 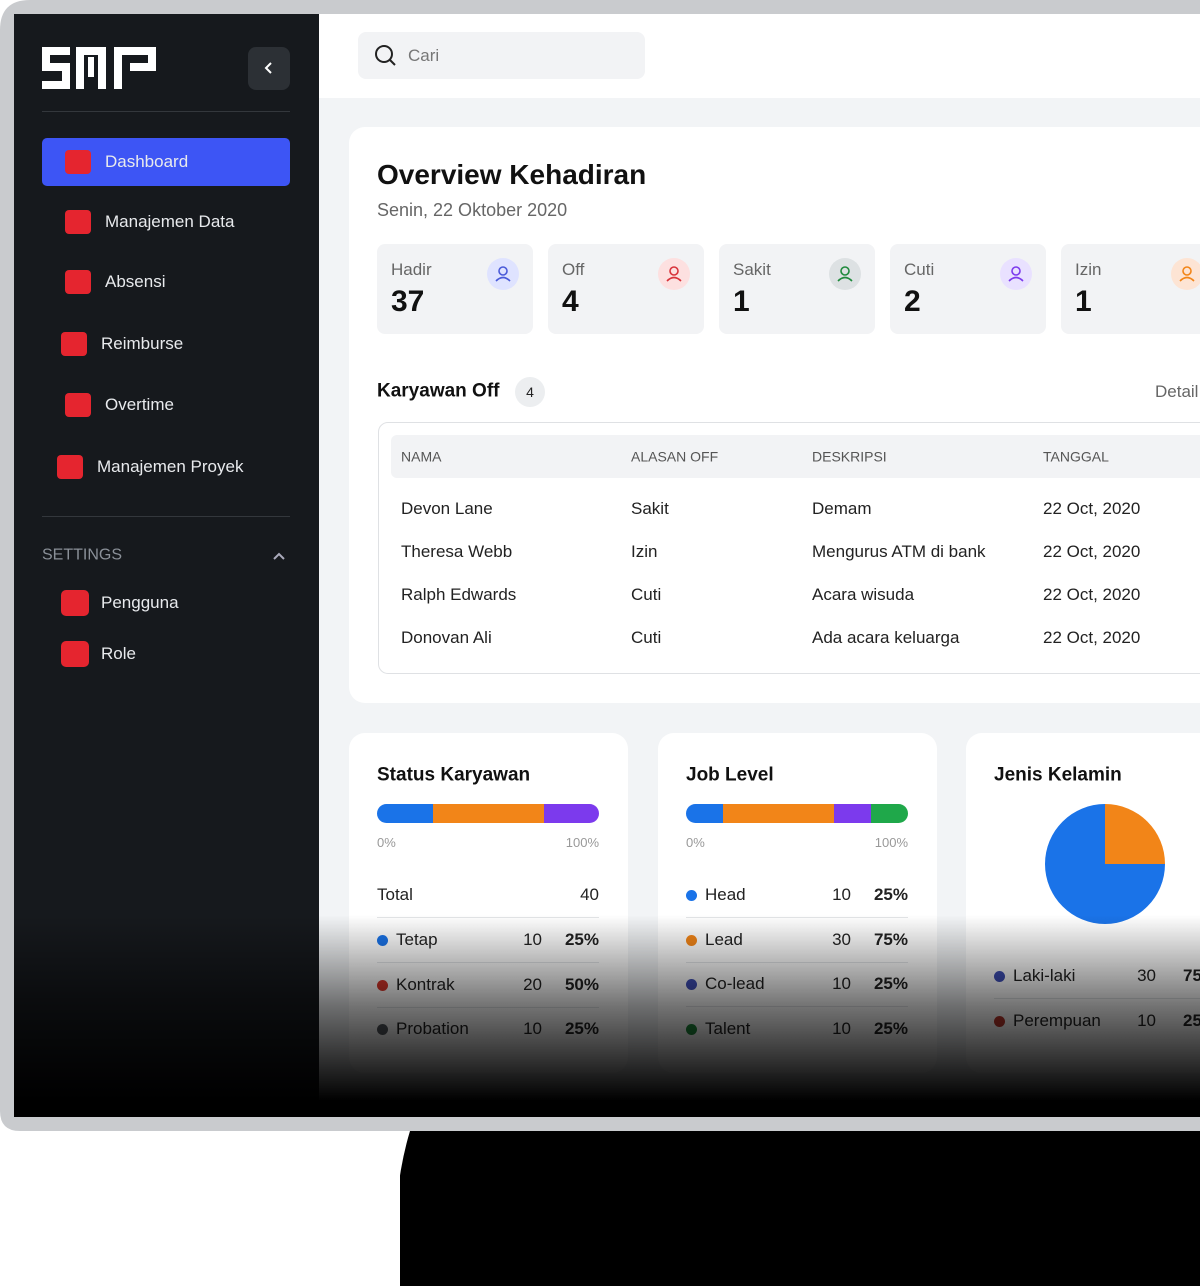 What do you see at coordinates (646, 637) in the screenshot?
I see `table-cell: Cuti` at bounding box center [646, 637].